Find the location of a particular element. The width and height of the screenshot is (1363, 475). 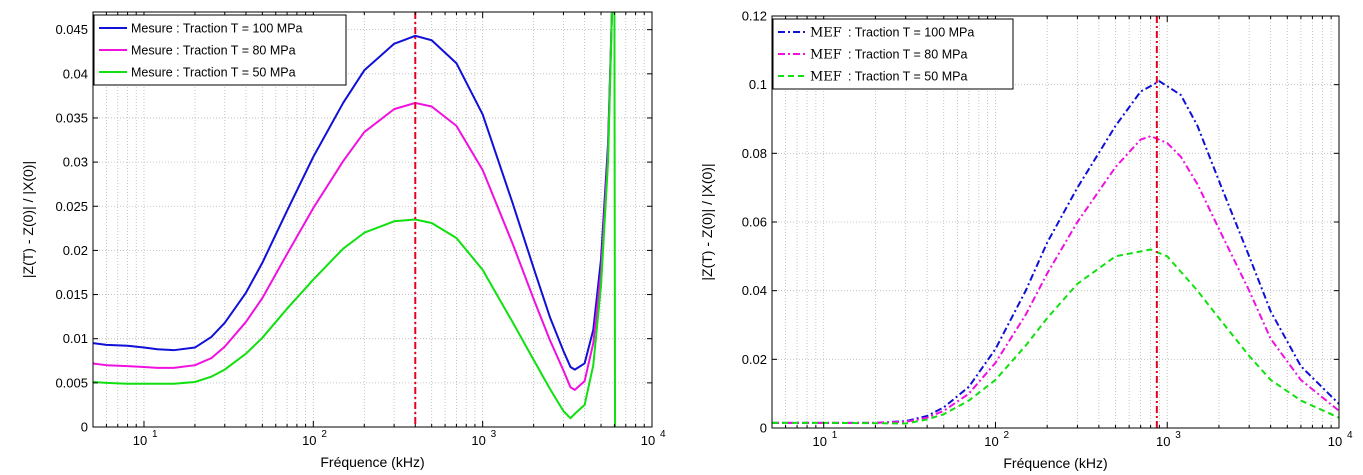

y-tick-label: 0.035 is located at coordinates (71, 117).